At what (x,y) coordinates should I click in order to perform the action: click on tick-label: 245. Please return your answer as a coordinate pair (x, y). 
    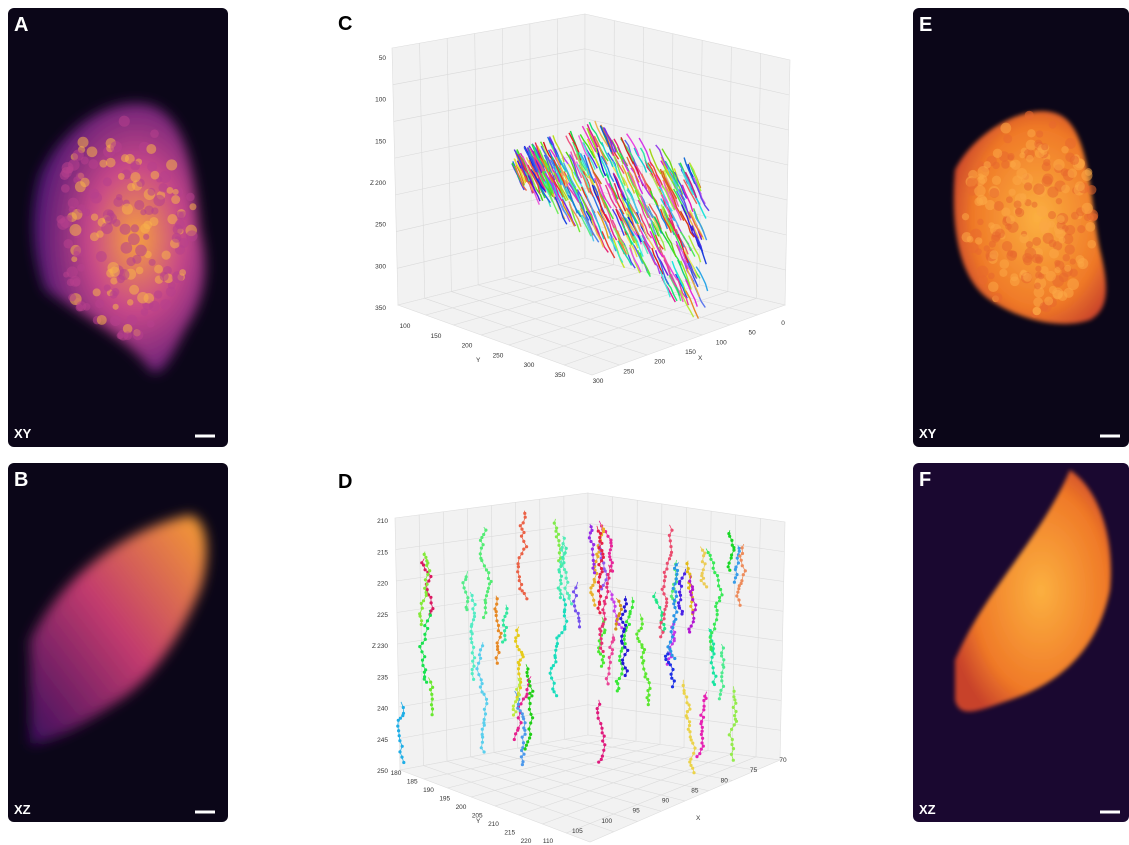
    Looking at the image, I should click on (382, 740).